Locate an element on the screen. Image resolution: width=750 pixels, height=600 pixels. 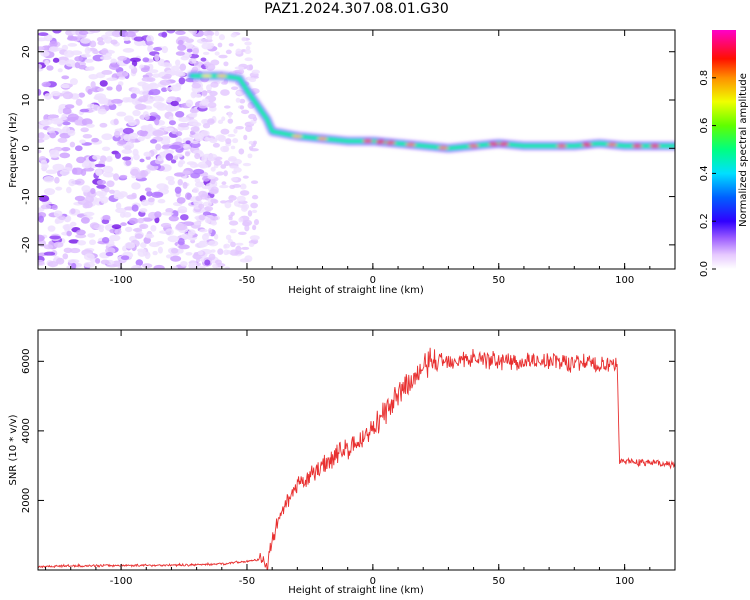
spectrogram-xtick-label: 50 is located at coordinates (498, 280).